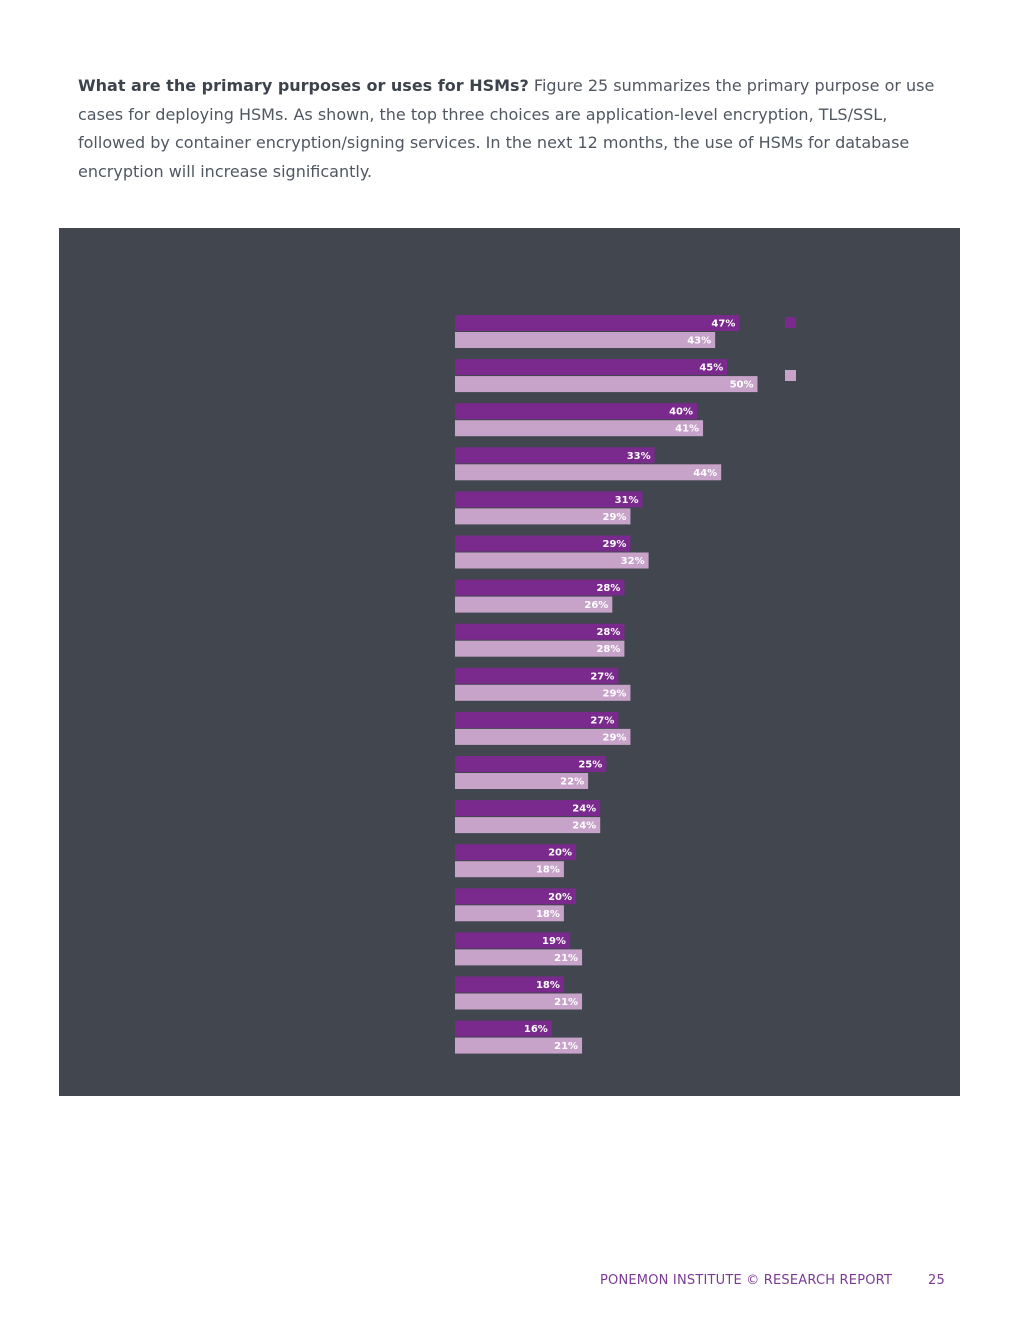 The height and width of the screenshot is (1320, 1020). I want to click on bar-label-s1-5: 31%, so click(627, 500).